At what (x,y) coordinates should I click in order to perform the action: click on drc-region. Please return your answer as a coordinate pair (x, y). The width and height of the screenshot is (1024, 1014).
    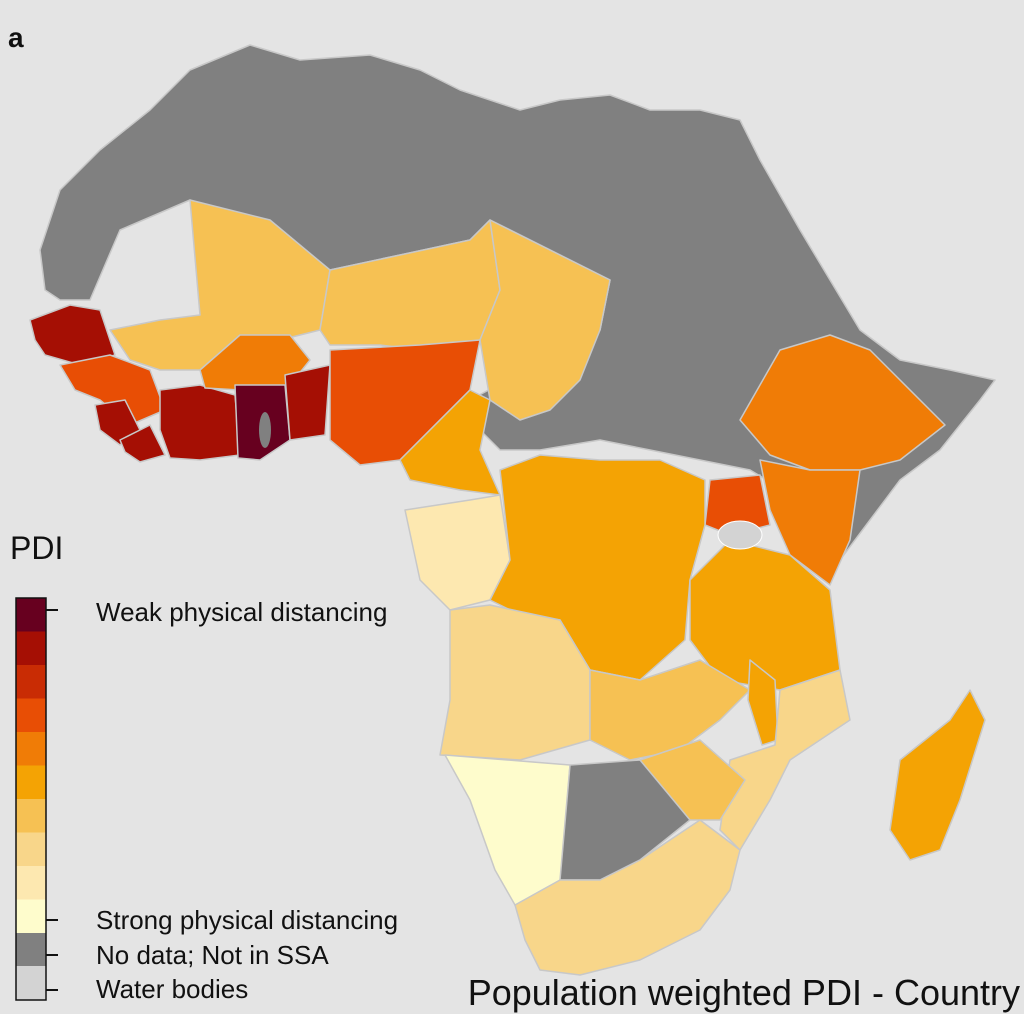
    Looking at the image, I should click on (597, 567).